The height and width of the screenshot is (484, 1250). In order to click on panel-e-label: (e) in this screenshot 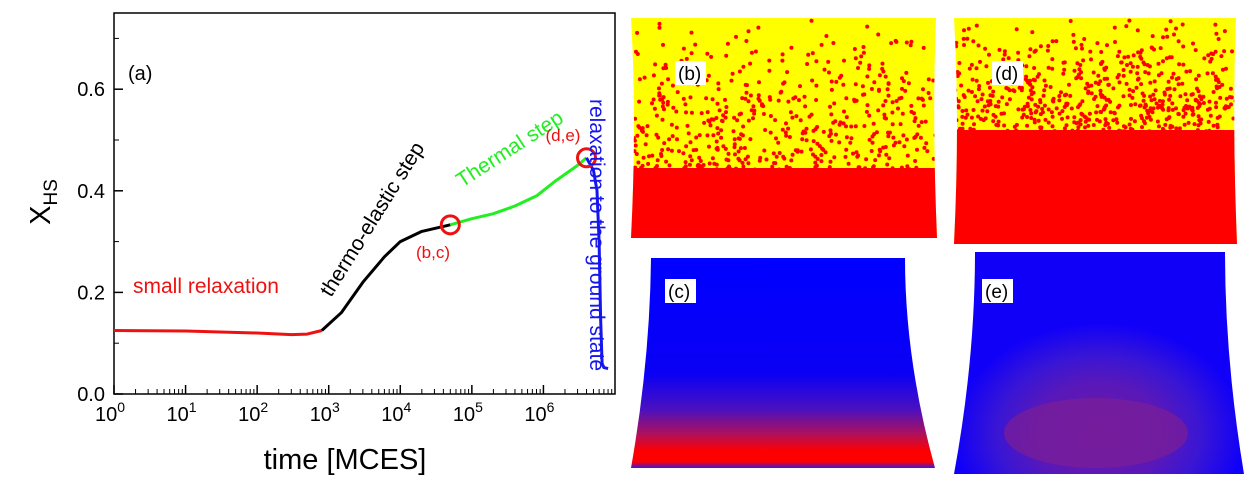, I will do `click(996, 292)`.